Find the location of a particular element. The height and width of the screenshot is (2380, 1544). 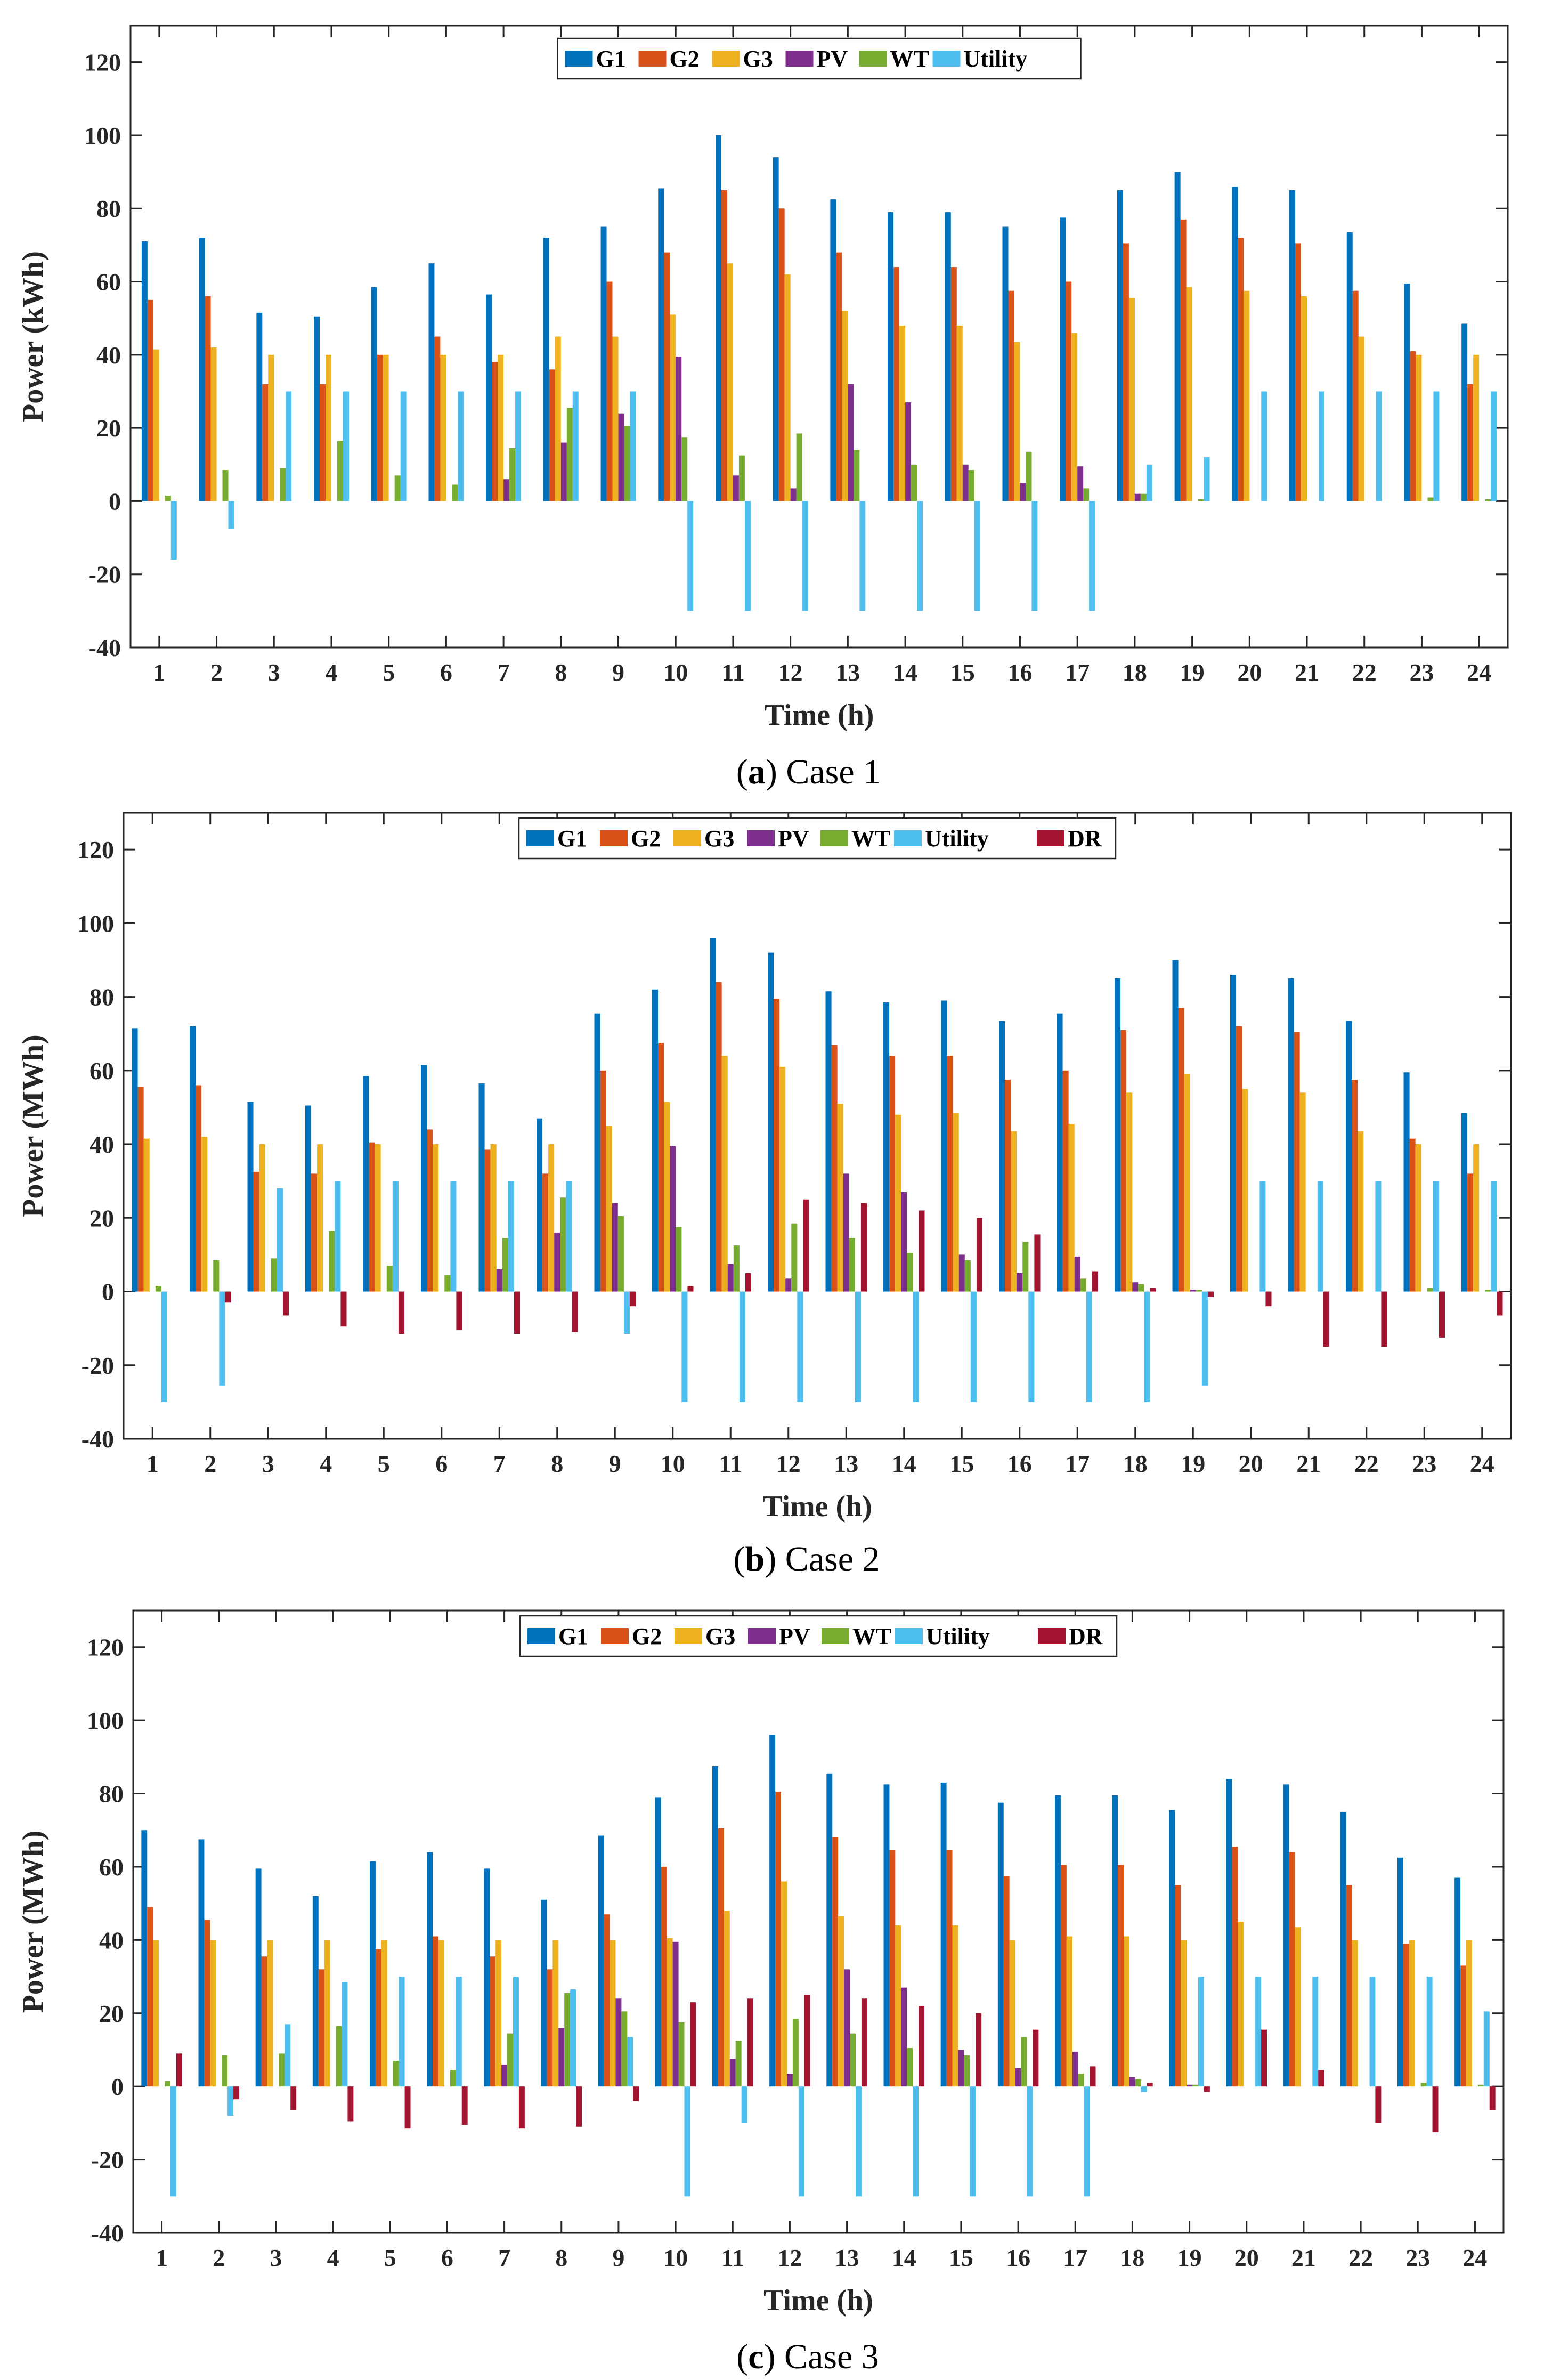

case-2-y-tick-label: -20 is located at coordinates (98, 1365).